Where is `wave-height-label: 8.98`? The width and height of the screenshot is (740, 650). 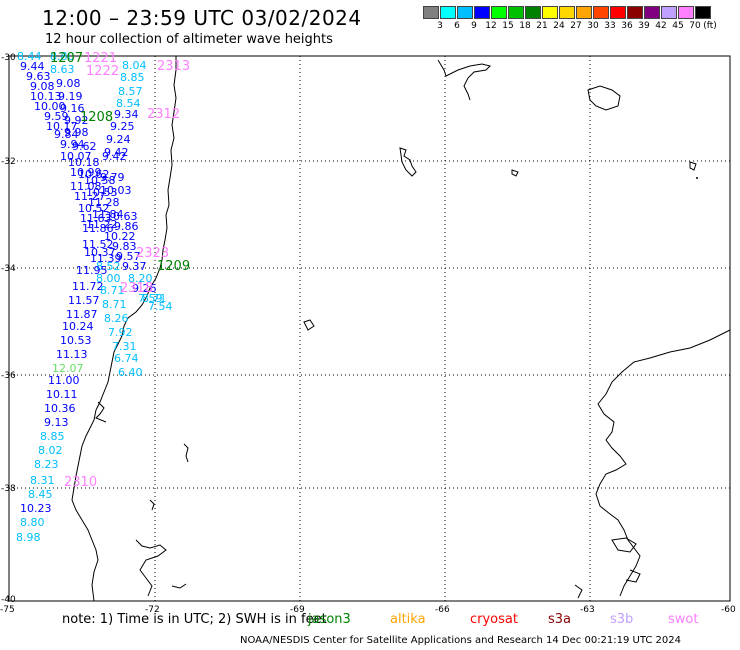
wave-height-label: 8.98 is located at coordinates (28, 537).